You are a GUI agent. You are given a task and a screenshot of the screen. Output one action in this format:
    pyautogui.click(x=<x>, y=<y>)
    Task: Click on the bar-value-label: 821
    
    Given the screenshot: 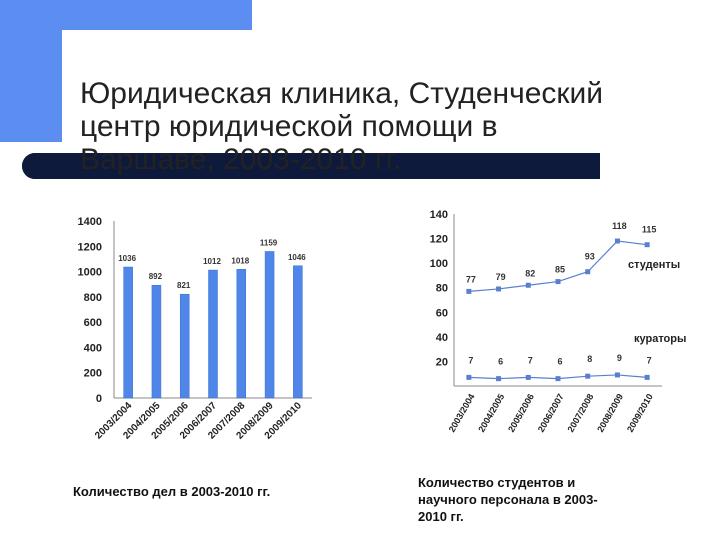 What is the action you would take?
    pyautogui.click(x=184, y=285)
    